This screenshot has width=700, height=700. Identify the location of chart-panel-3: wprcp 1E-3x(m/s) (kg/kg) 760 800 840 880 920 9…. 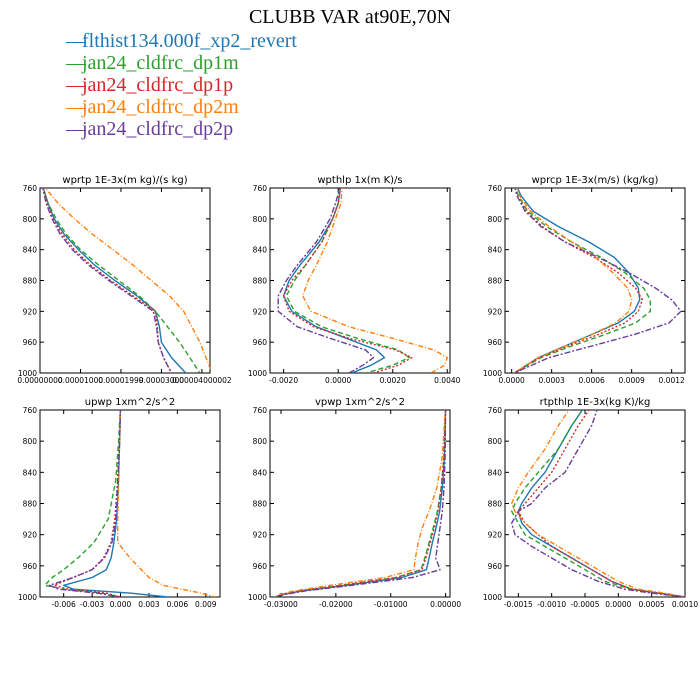
(584, 280).